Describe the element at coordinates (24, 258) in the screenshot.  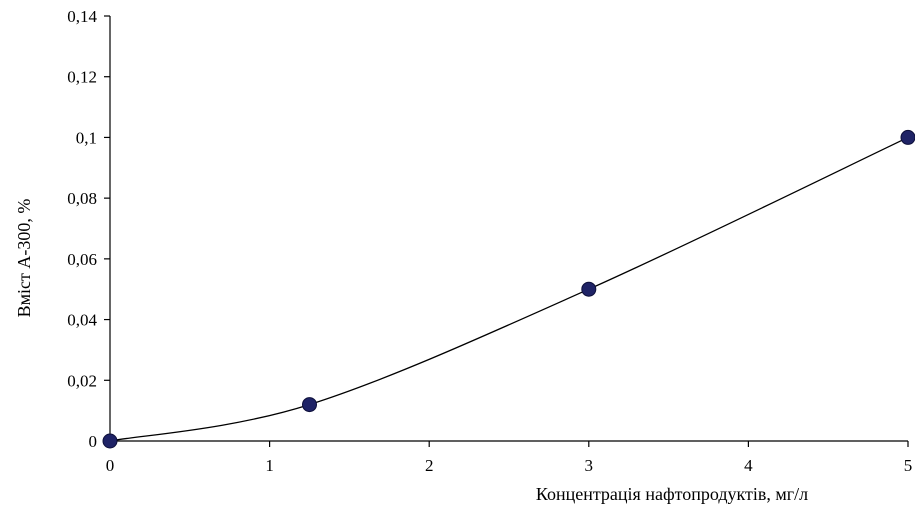
I see `y-axis-title: Вміст А-300, %` at that location.